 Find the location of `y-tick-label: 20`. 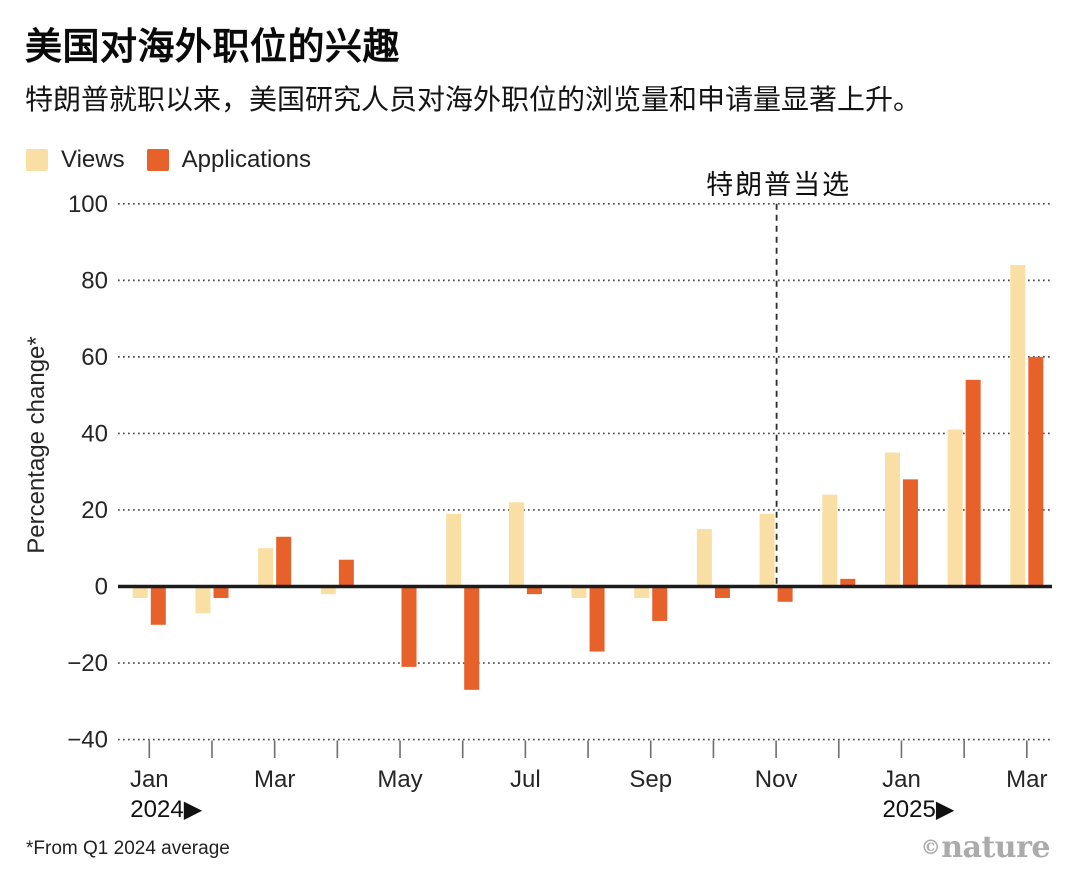

y-tick-label: 20 is located at coordinates (94, 510).